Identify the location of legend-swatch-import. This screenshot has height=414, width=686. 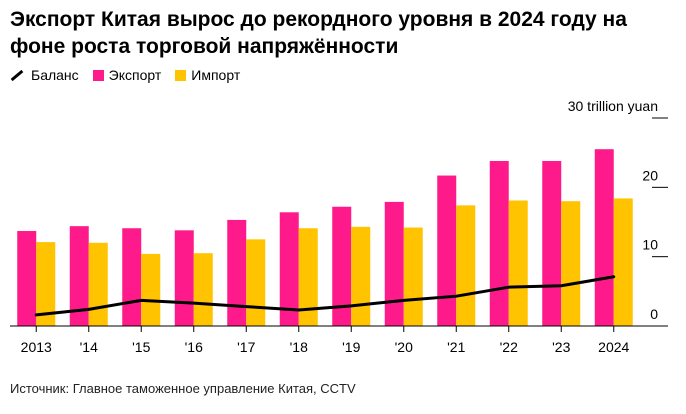
(181, 75).